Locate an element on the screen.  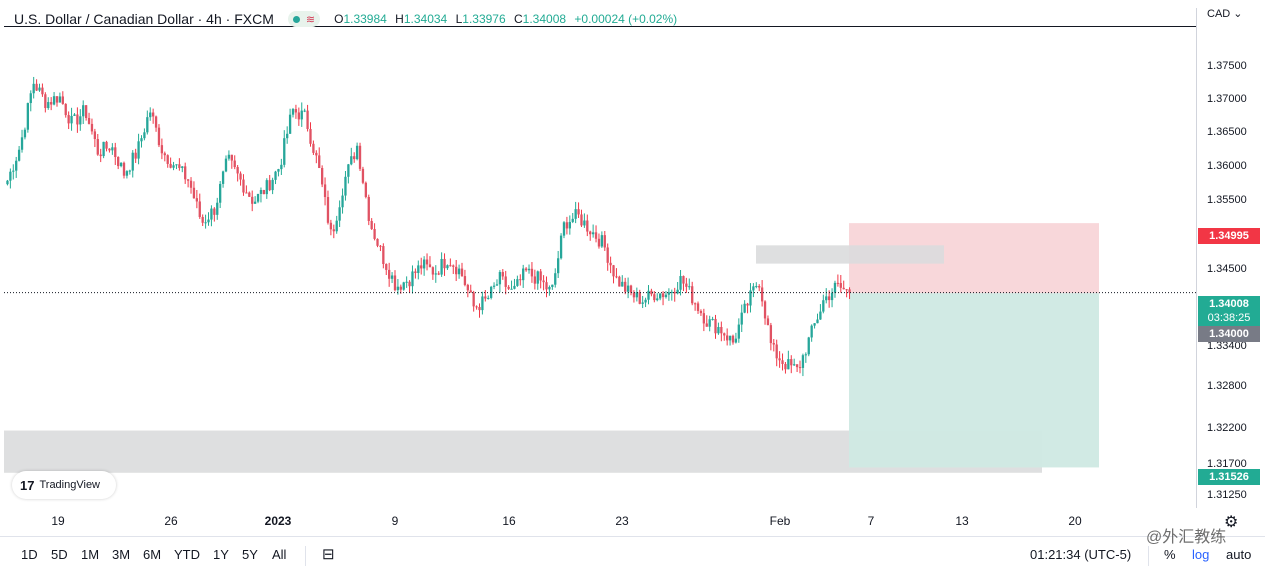
low-value: 1.33976 is located at coordinates (484, 19).